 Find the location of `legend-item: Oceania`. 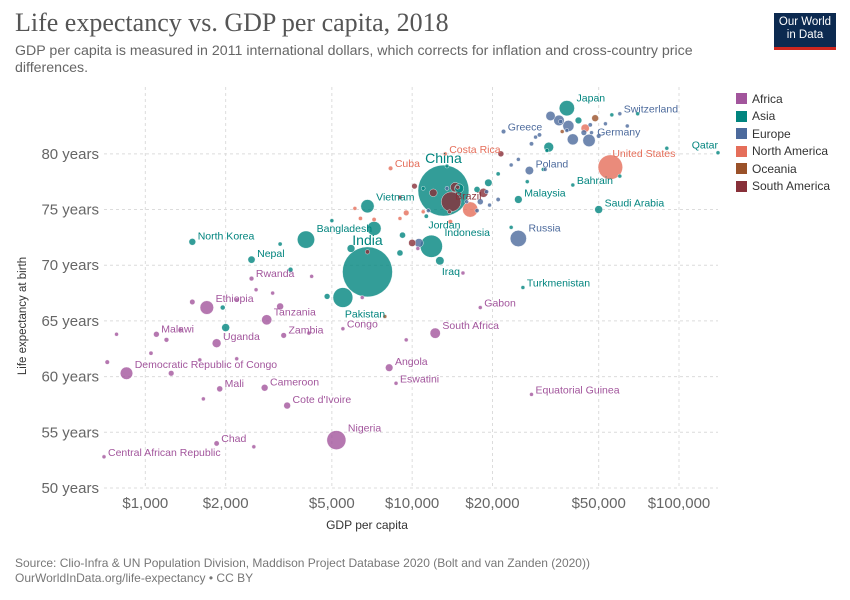

legend-item: Oceania is located at coordinates (783, 169).